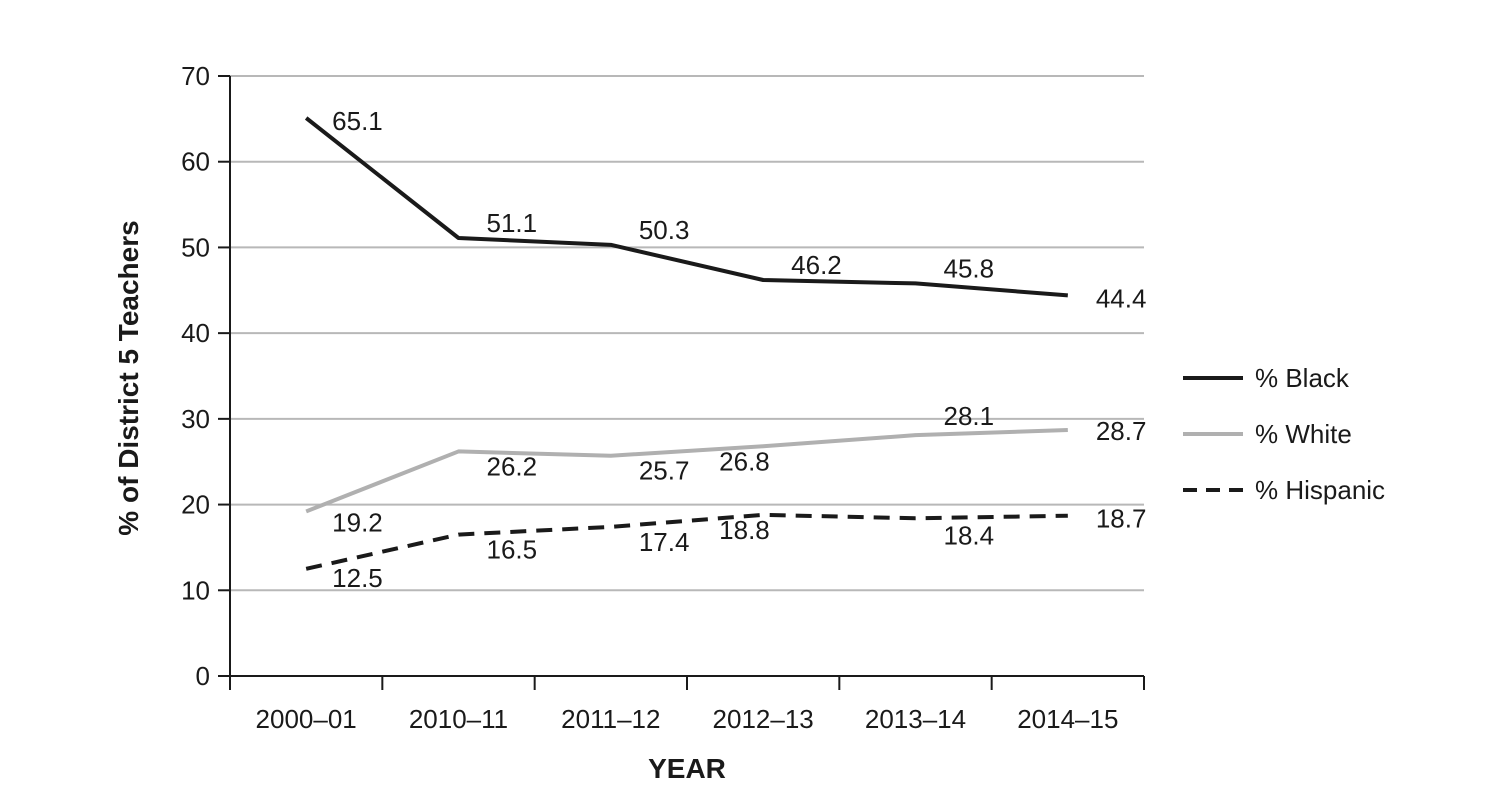 The height and width of the screenshot is (810, 1500). Describe the element at coordinates (744, 530) in the screenshot. I see `data-label: 18.8` at that location.